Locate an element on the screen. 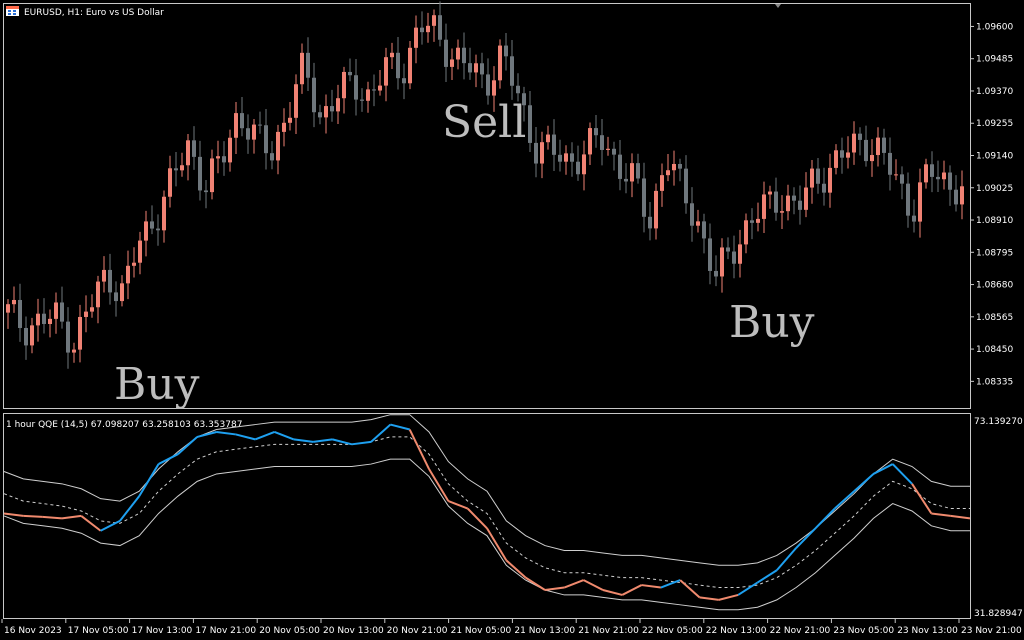  scroll-marker-icon is located at coordinates (778, 6).